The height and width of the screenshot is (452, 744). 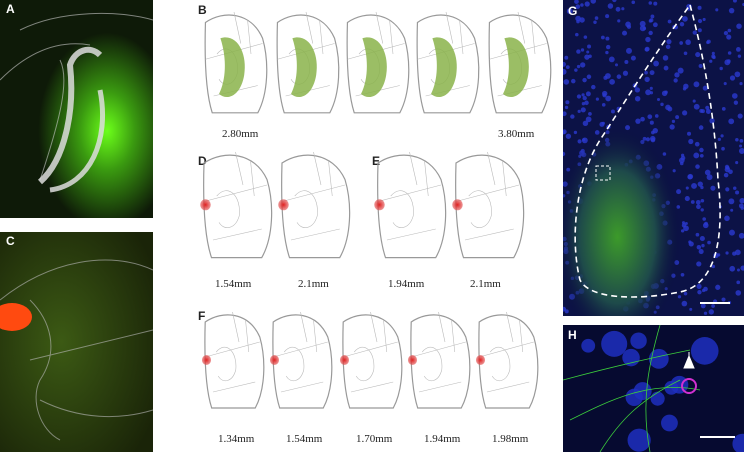 What do you see at coordinates (376, 161) in the screenshot?
I see `panel-label: E` at bounding box center [376, 161].